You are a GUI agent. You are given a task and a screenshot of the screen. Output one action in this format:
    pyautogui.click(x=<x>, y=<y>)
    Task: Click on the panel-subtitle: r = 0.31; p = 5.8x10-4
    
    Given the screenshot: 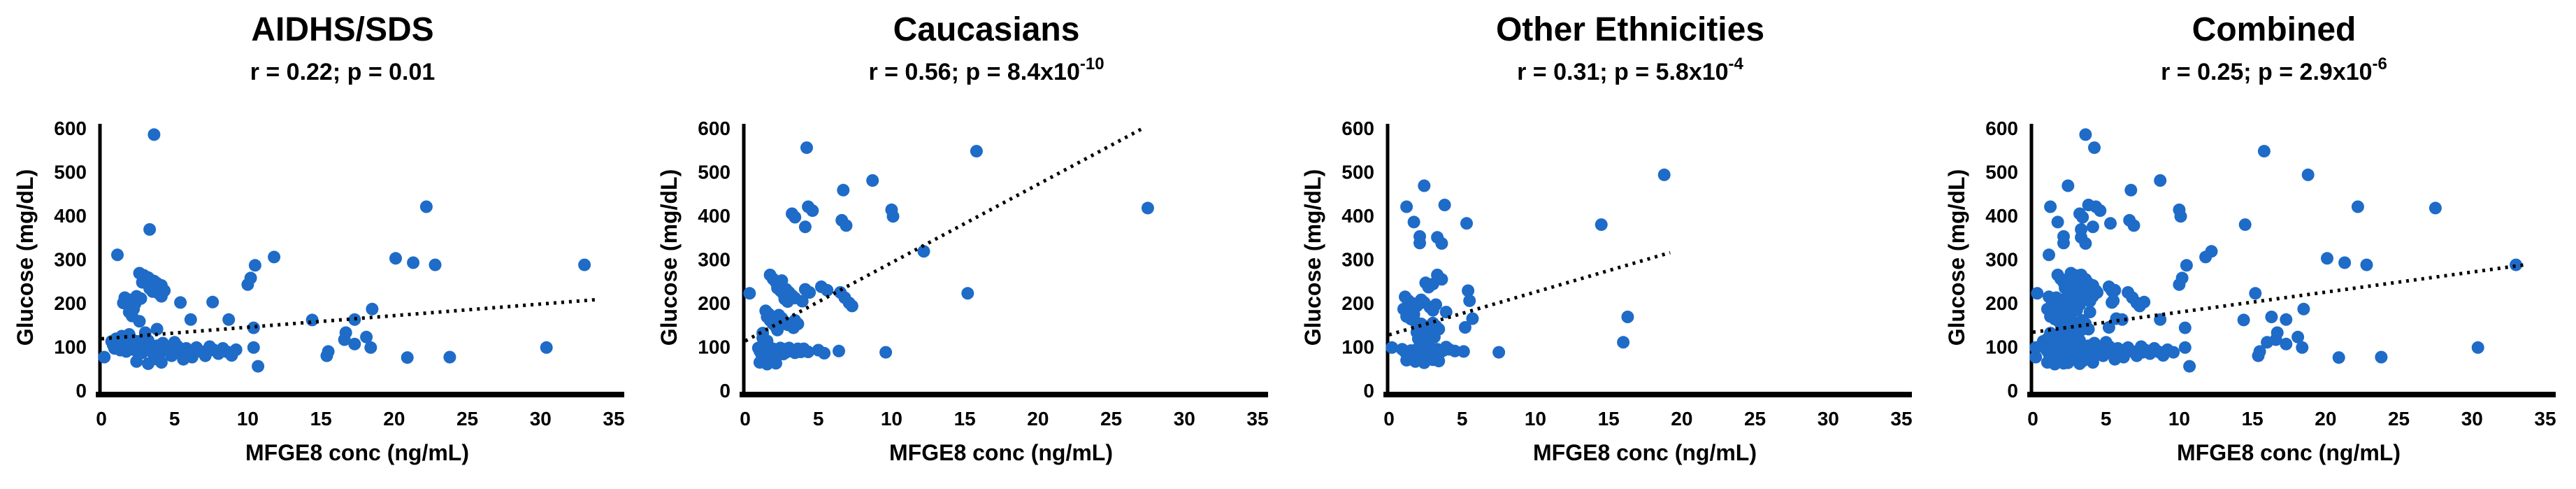 What is the action you would take?
    pyautogui.click(x=1630, y=70)
    